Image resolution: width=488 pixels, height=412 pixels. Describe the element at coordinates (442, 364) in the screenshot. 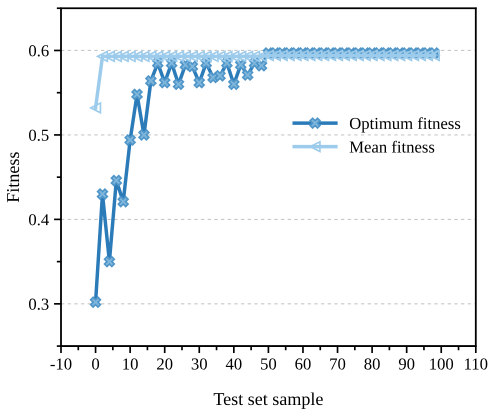

I see `x-tick-label: 100` at that location.